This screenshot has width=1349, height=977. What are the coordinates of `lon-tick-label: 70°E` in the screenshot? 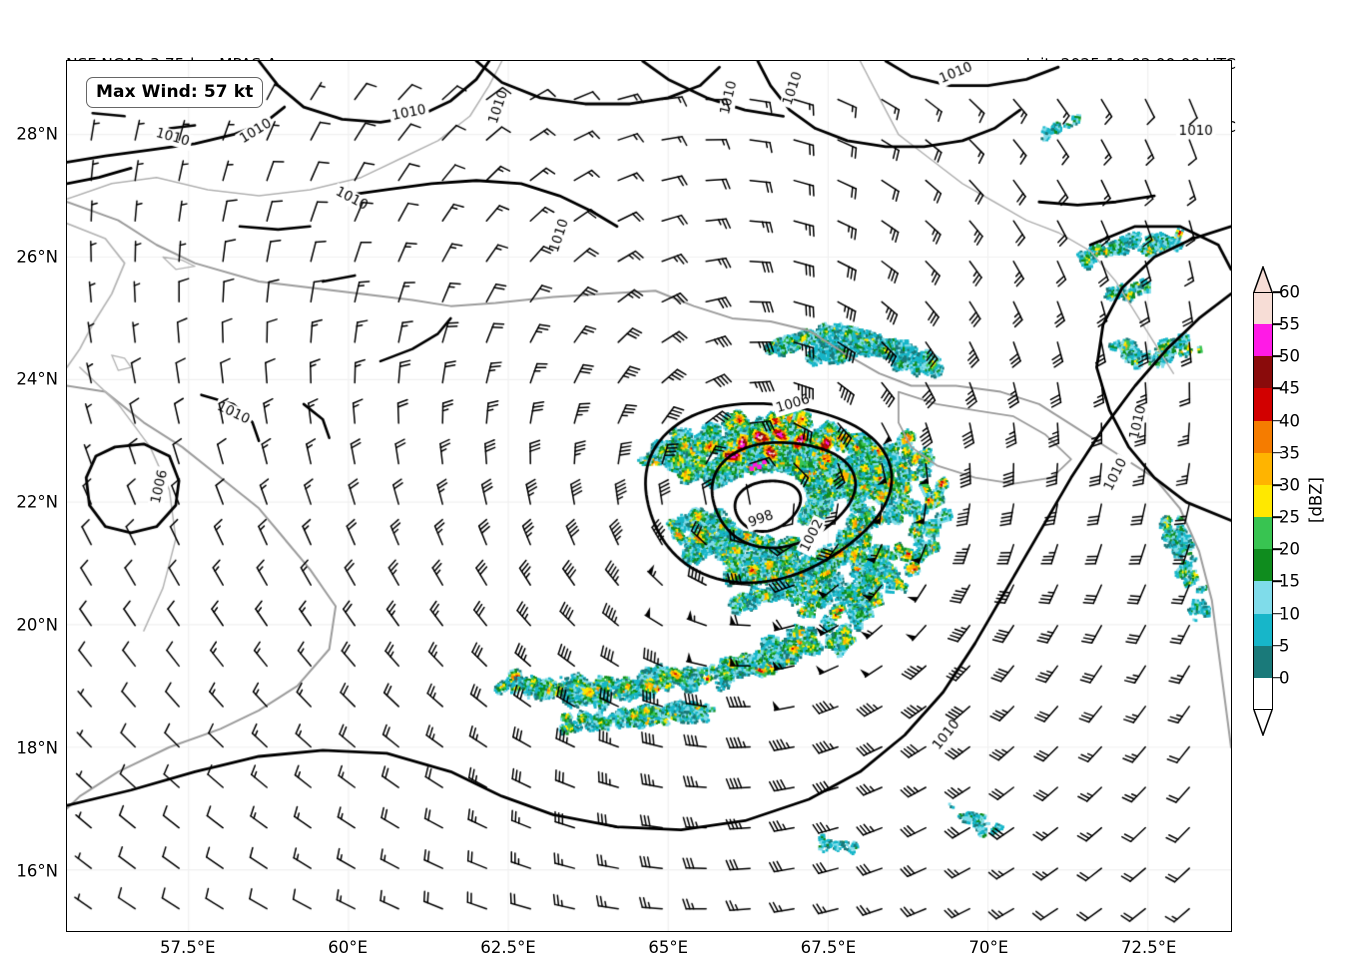 It's located at (988, 947).